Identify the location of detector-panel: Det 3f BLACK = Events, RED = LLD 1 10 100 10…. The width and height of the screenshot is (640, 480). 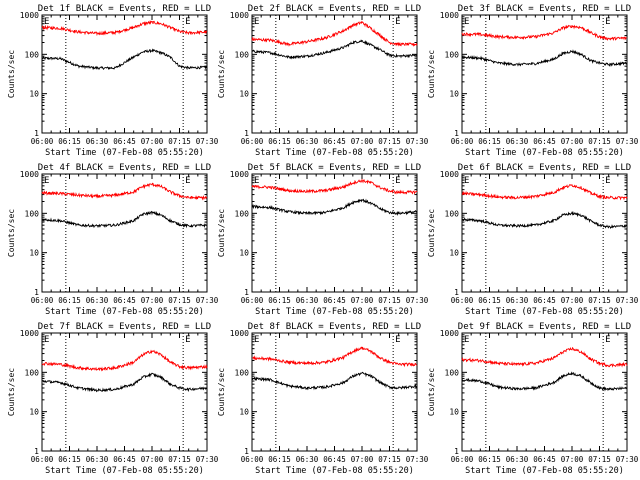
(533, 81).